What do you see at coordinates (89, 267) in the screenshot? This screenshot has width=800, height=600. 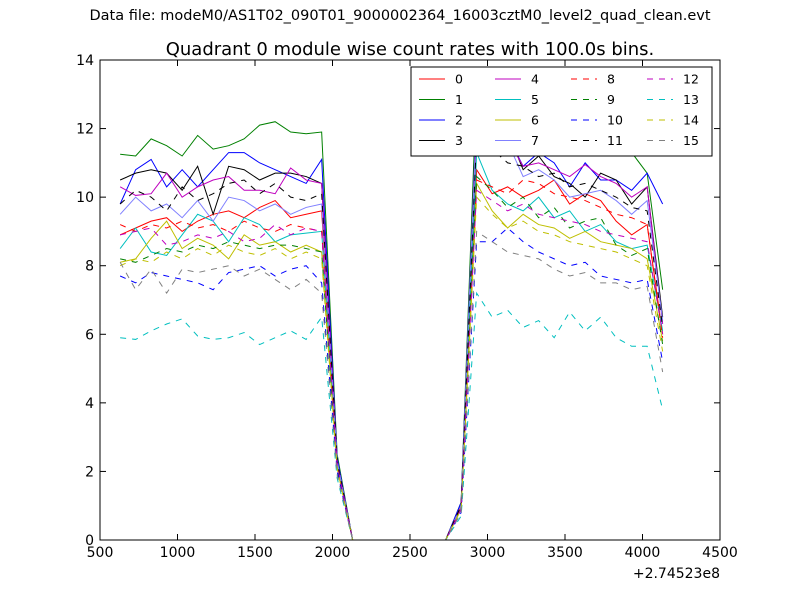 I see `y-tick-label: 8` at bounding box center [89, 267].